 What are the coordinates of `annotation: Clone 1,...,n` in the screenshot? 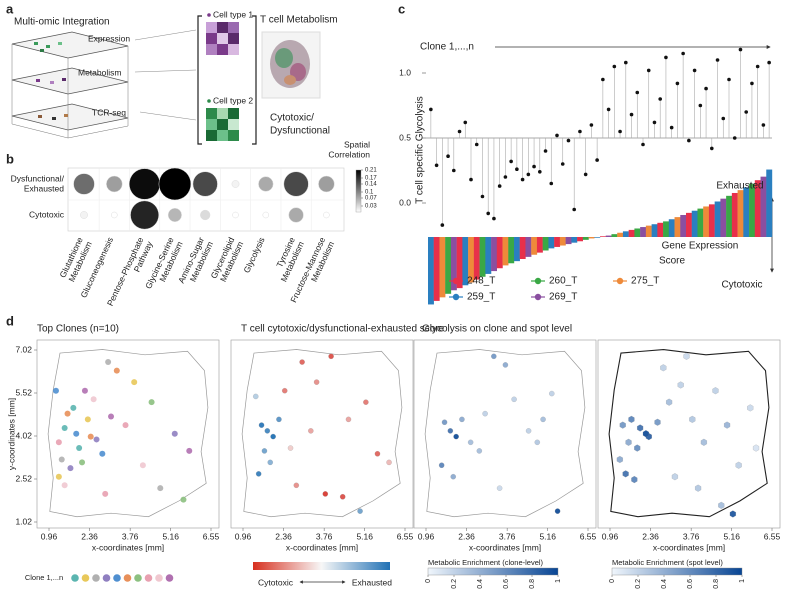 It's located at (447, 47).